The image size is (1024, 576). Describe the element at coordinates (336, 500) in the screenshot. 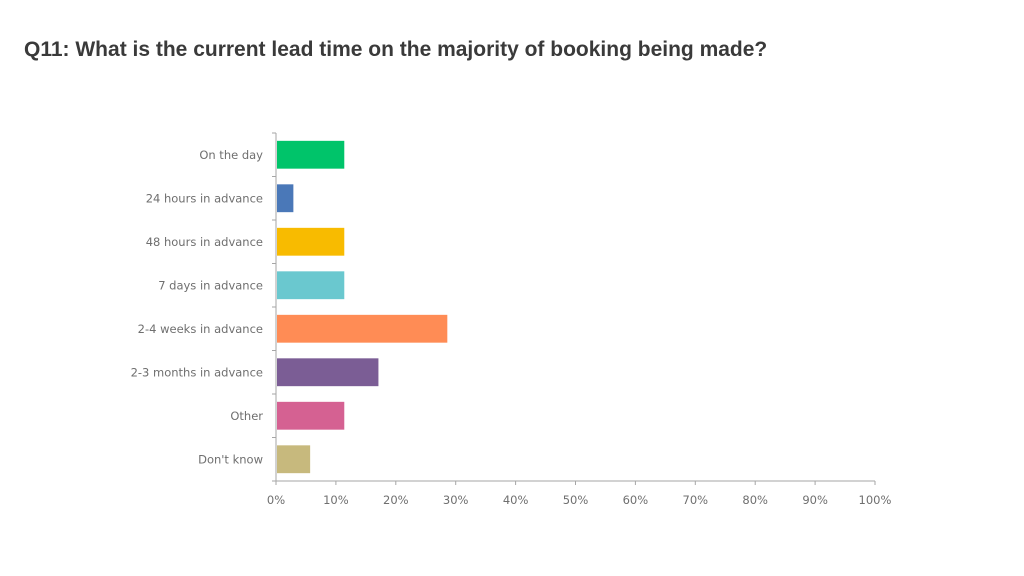

I see `x-tick-label: 10%` at that location.